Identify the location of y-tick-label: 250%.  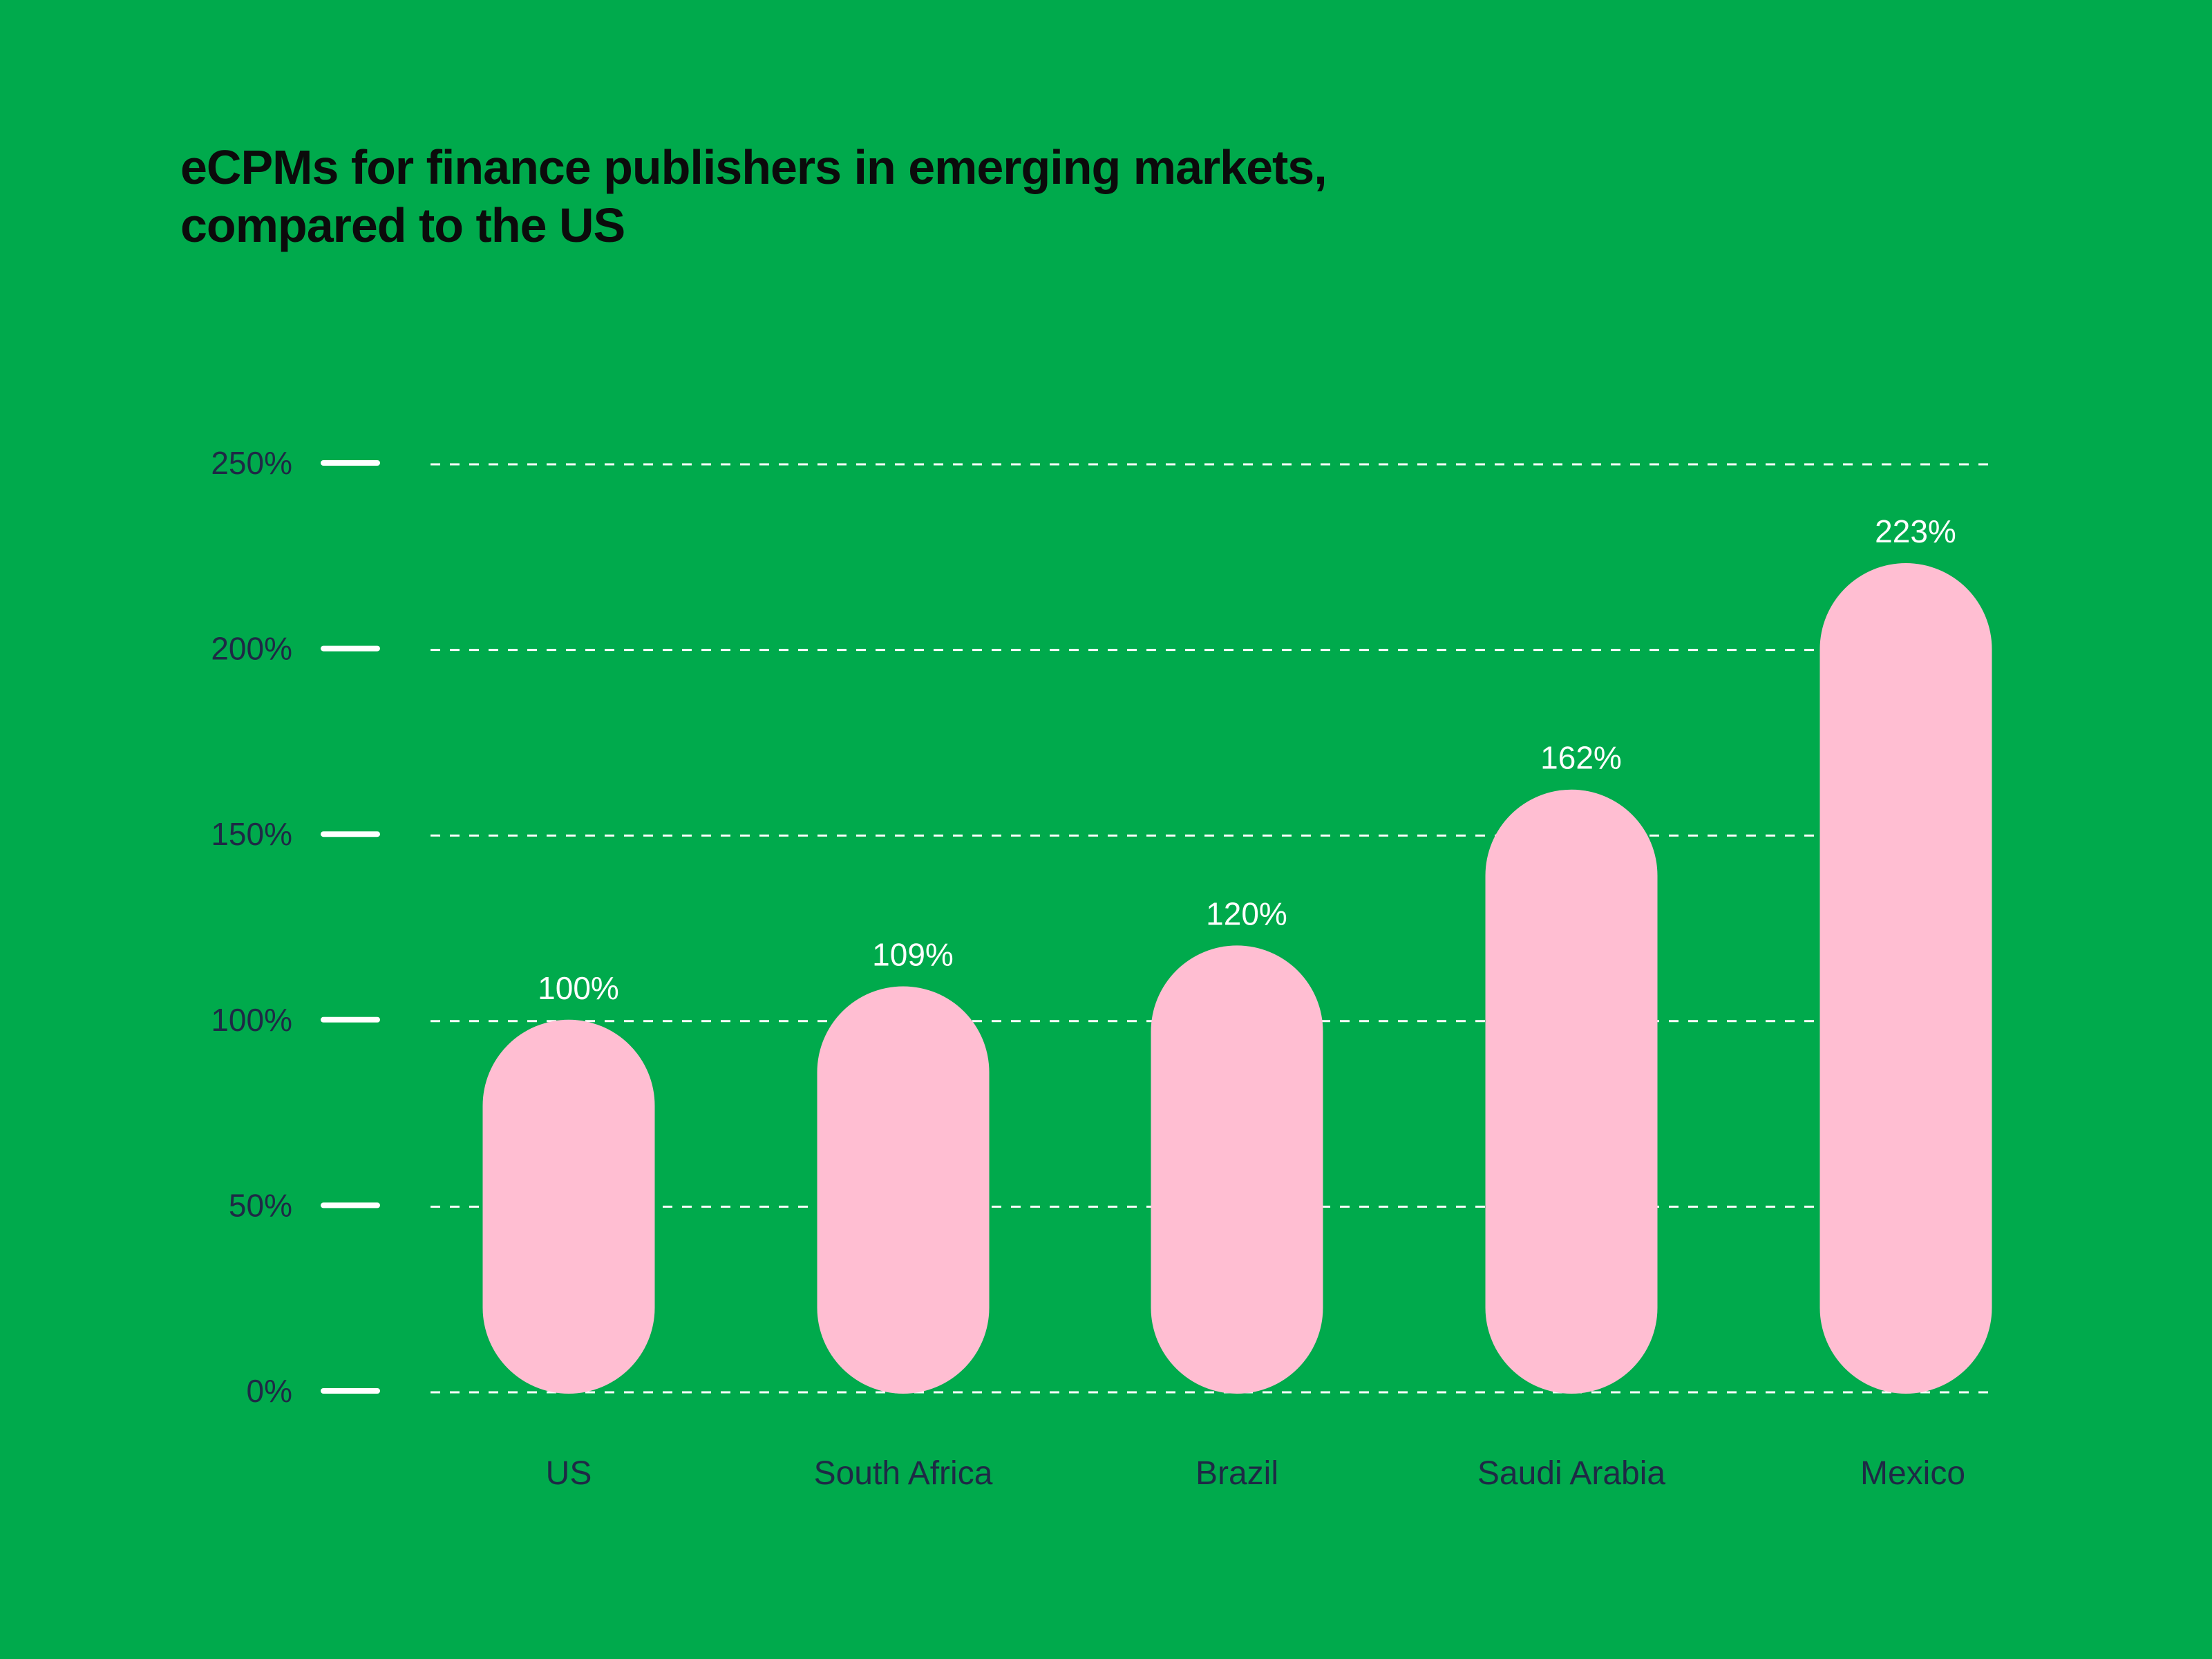
(251, 463).